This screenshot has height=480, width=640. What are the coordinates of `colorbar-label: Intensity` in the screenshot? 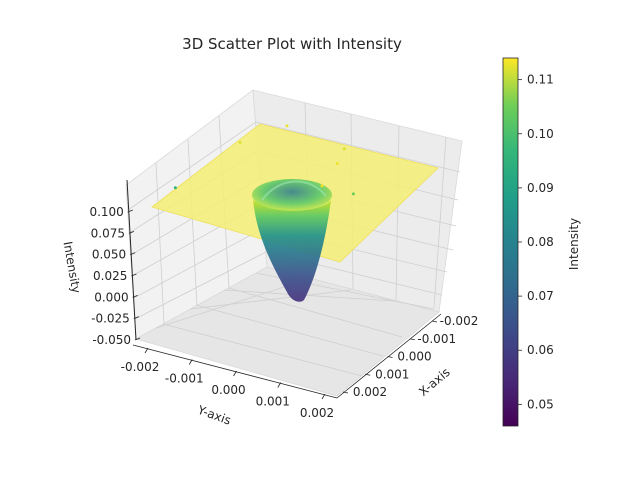 It's located at (574, 244).